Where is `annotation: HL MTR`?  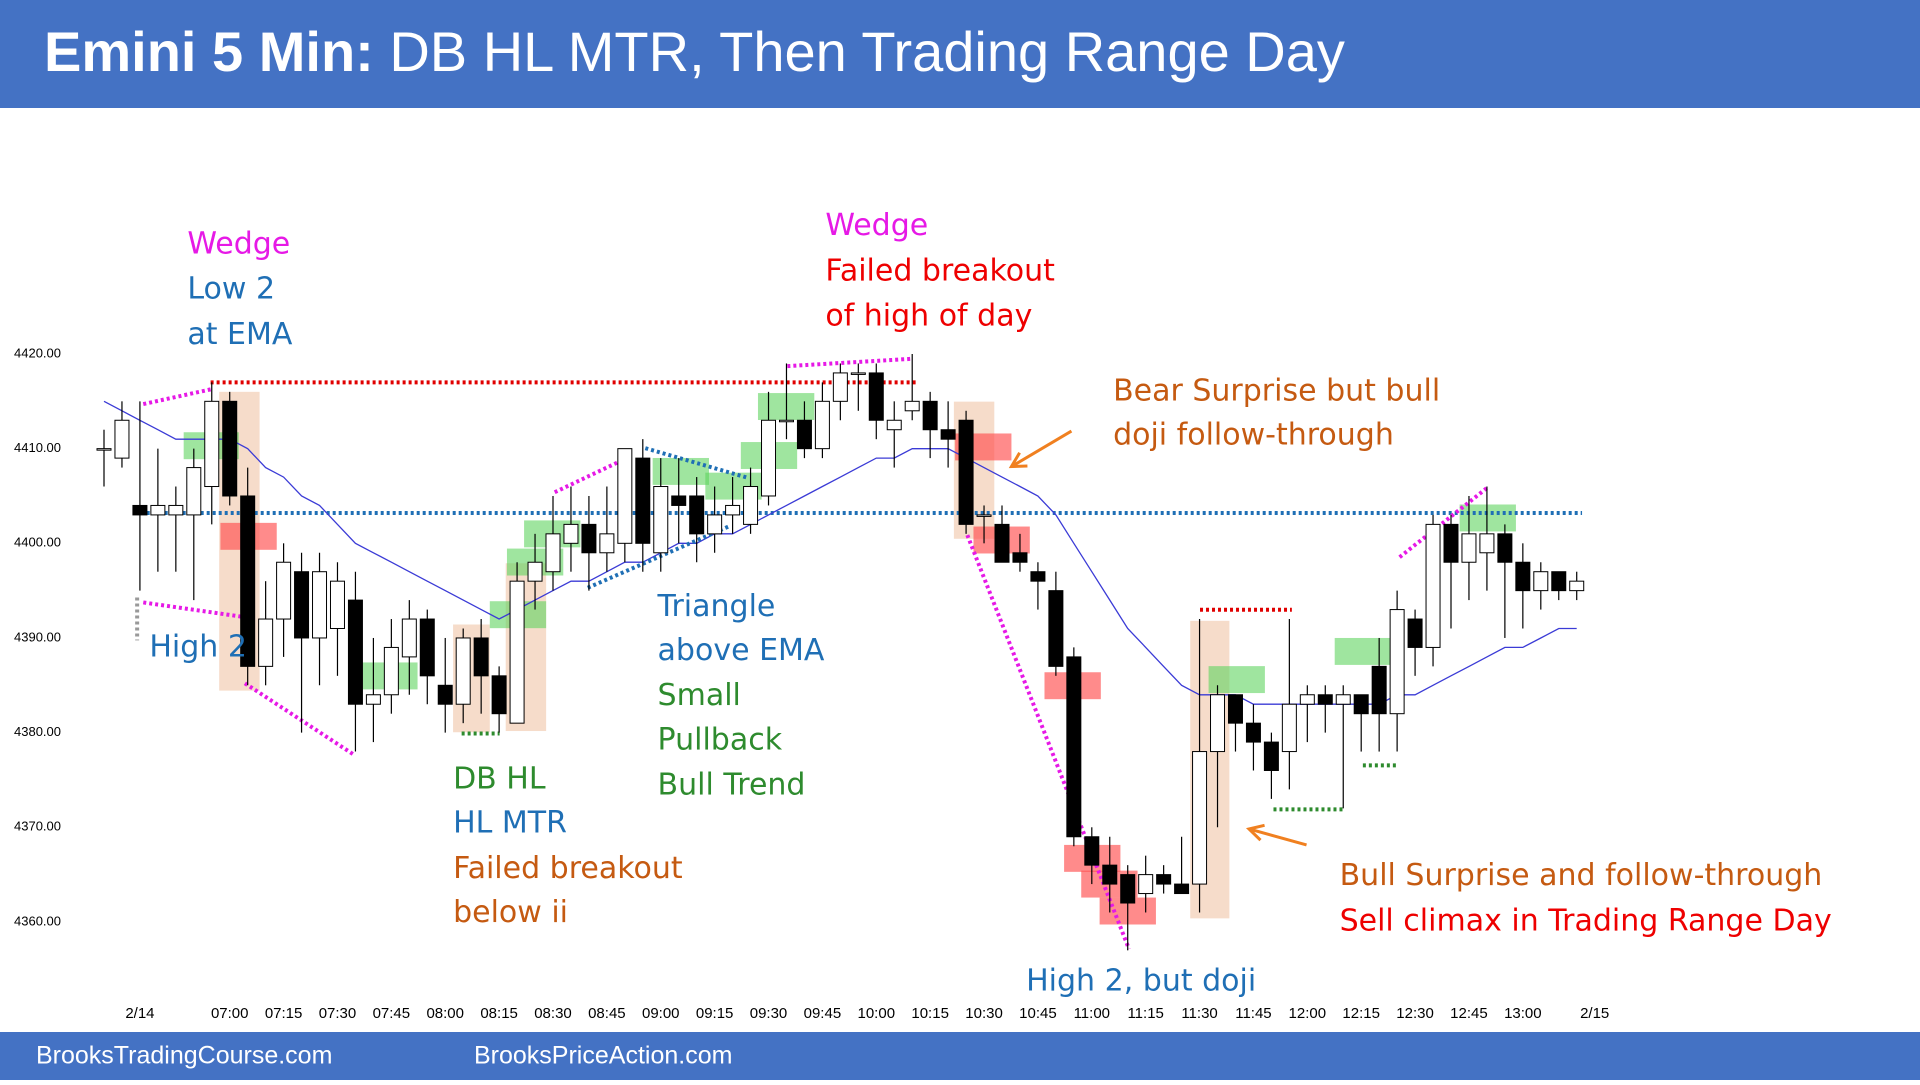
annotation: HL MTR is located at coordinates (510, 823).